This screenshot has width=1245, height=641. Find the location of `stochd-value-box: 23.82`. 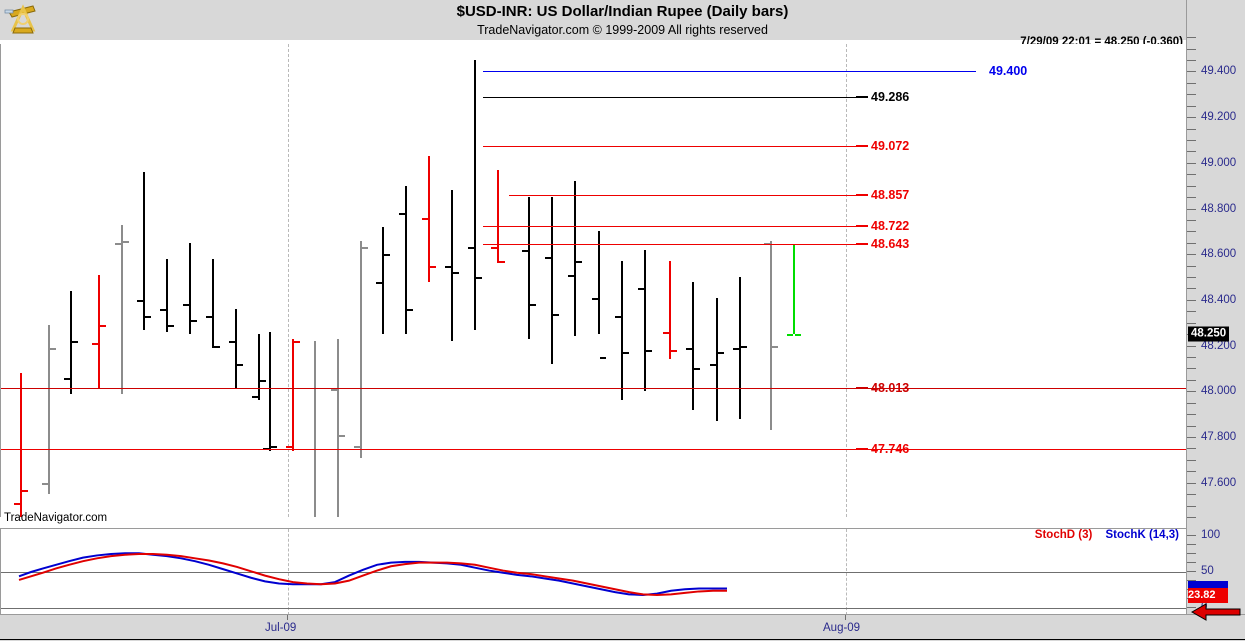

stochd-value-box: 23.82 is located at coordinates (1208, 596).